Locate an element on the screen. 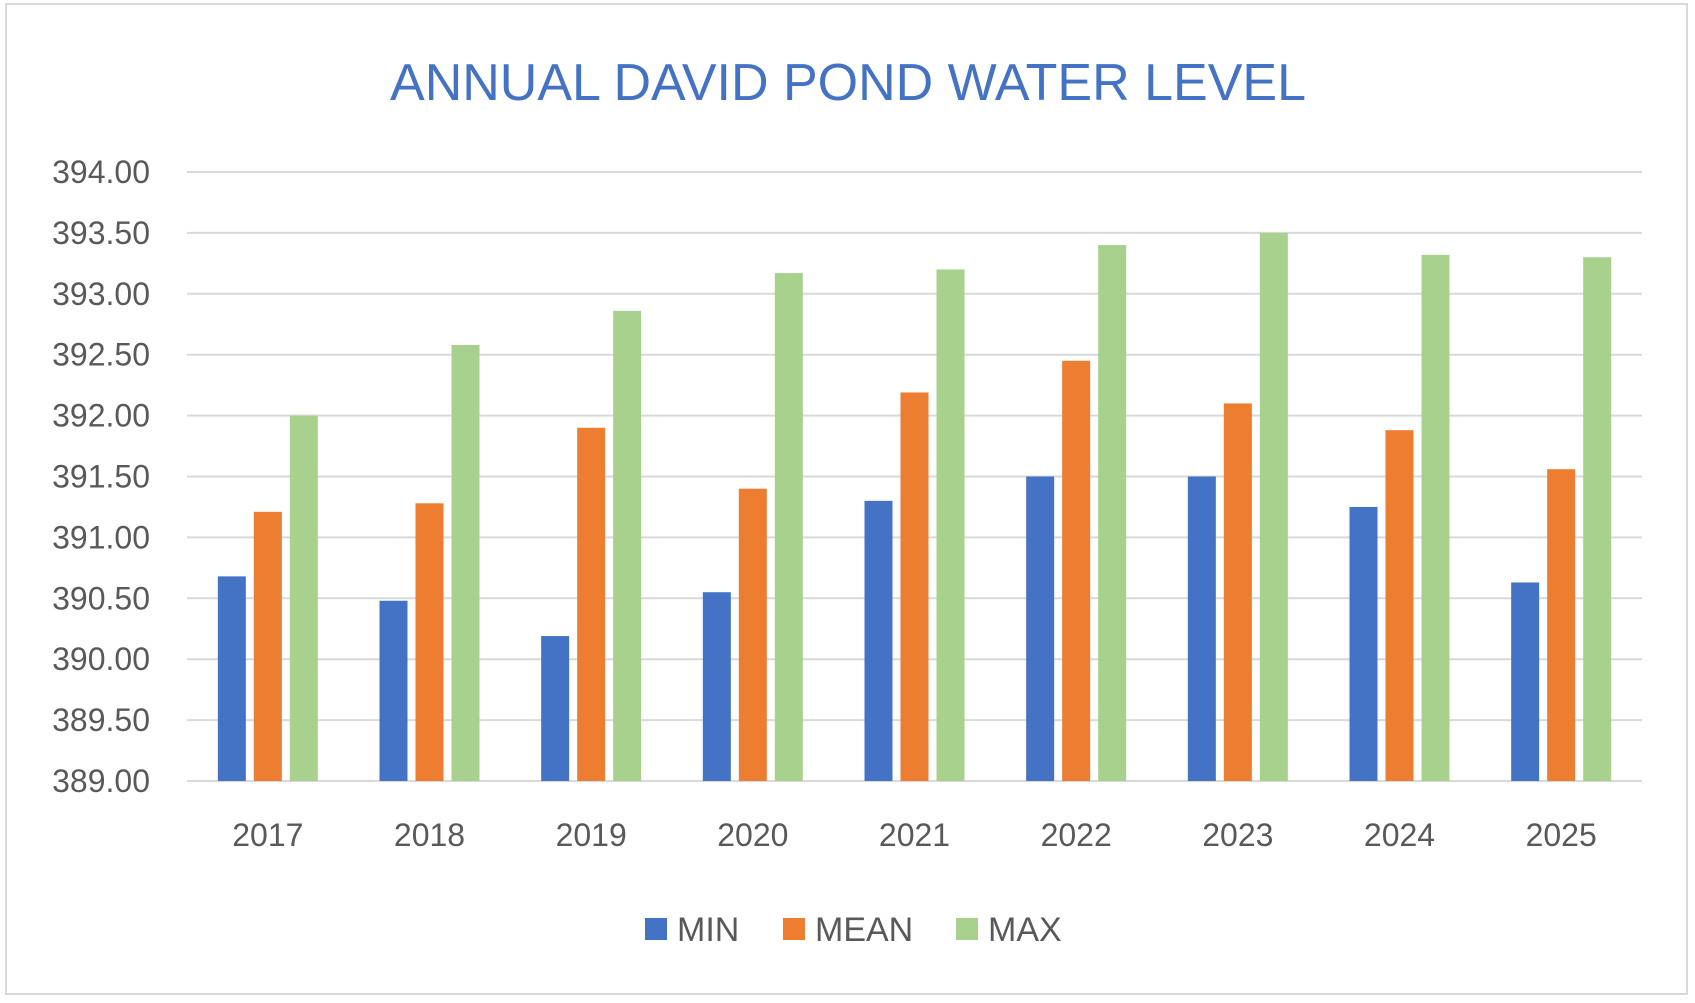 Image resolution: width=1695 pixels, height=1003 pixels. x-tick-label: 2023 is located at coordinates (1237, 835).